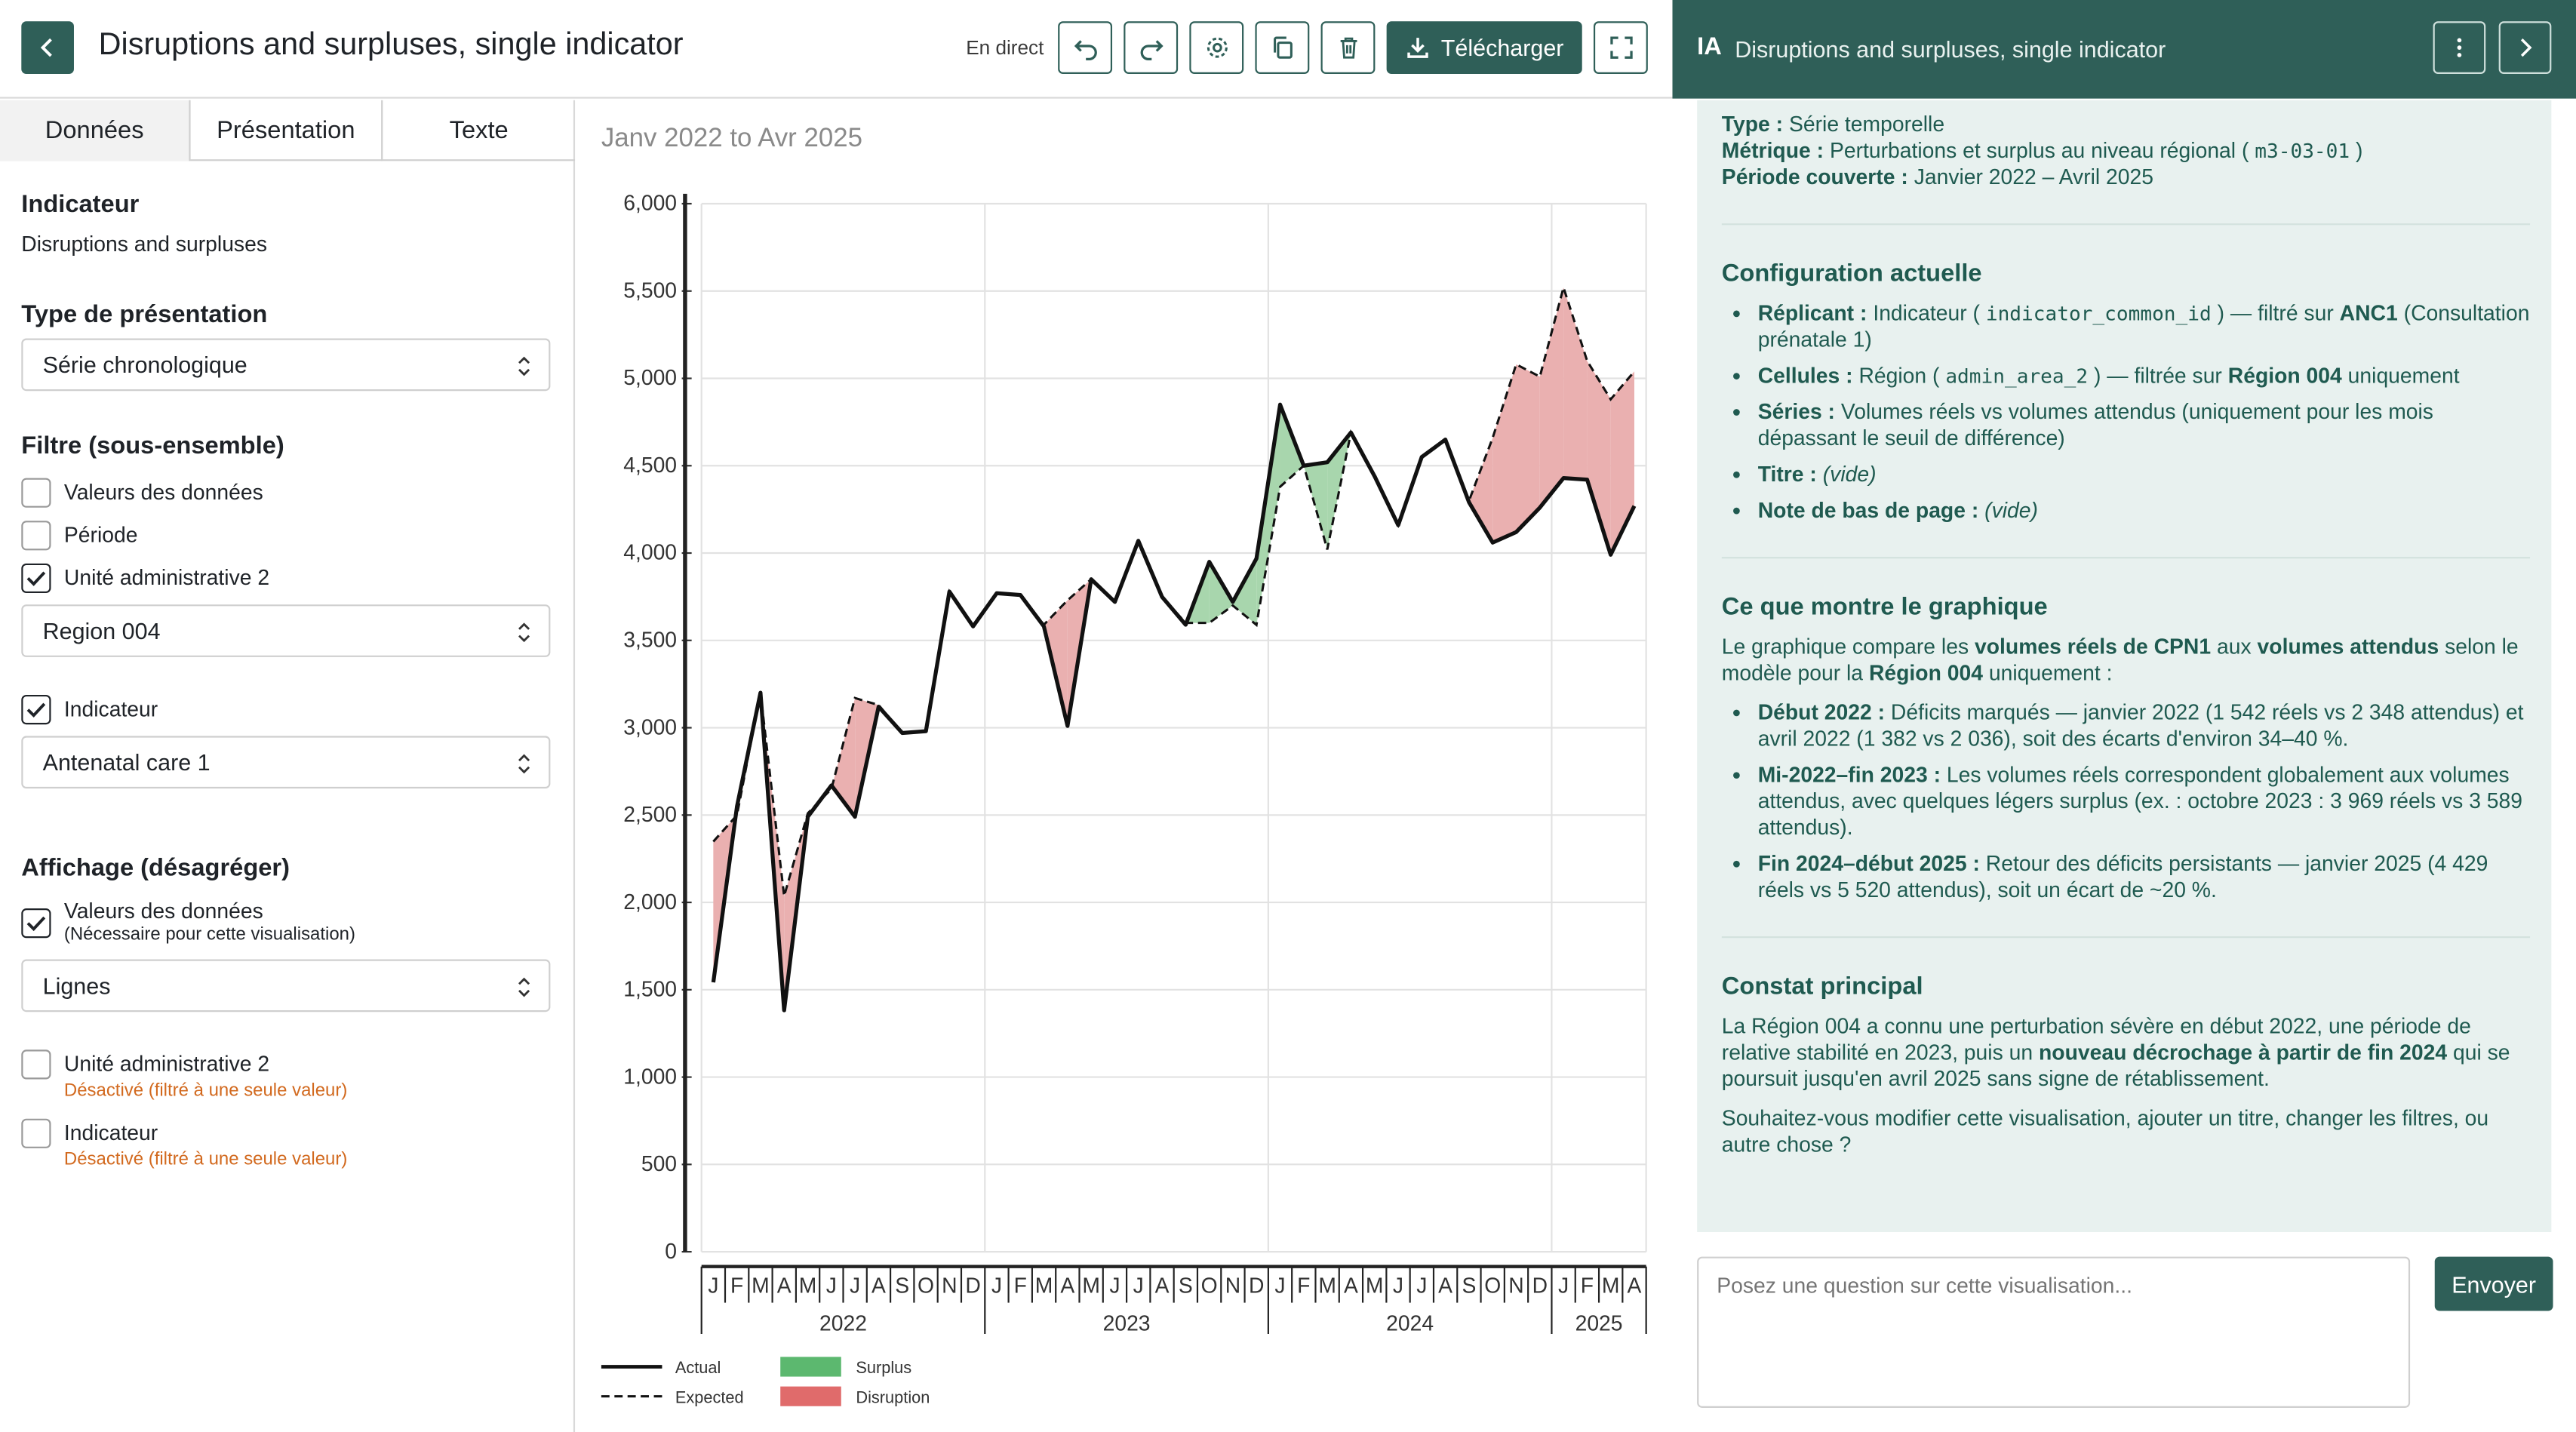 This screenshot has width=2576, height=1432. What do you see at coordinates (36, 536) in the screenshot?
I see `filter-period-checkbox` at bounding box center [36, 536].